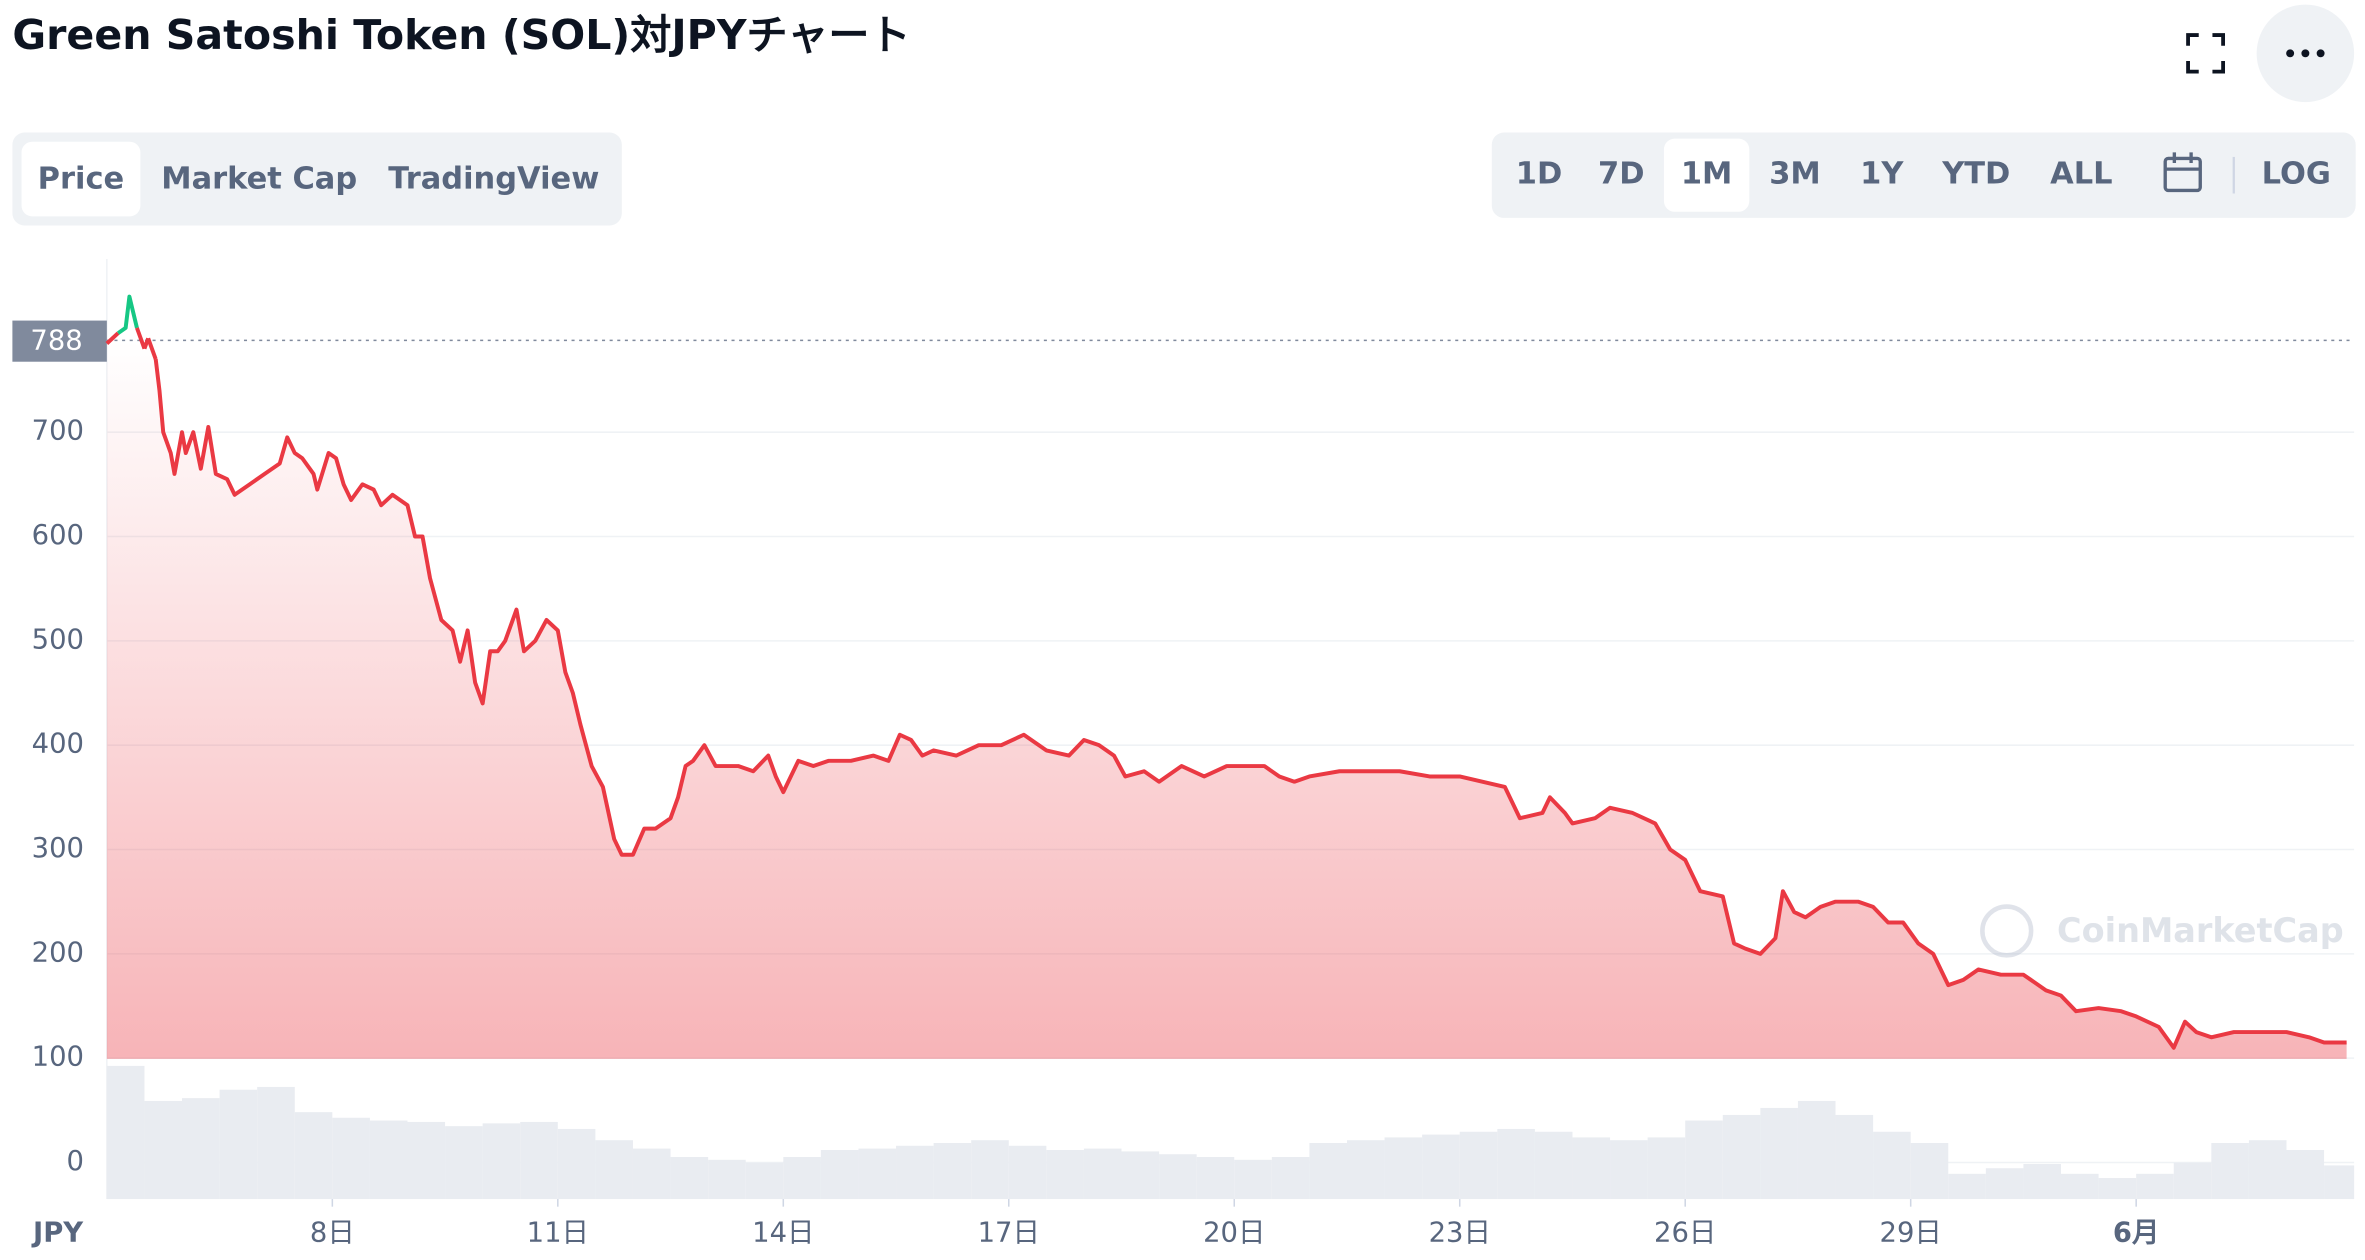  What do you see at coordinates (1795, 174) in the screenshot?
I see `range-button: 3M` at bounding box center [1795, 174].